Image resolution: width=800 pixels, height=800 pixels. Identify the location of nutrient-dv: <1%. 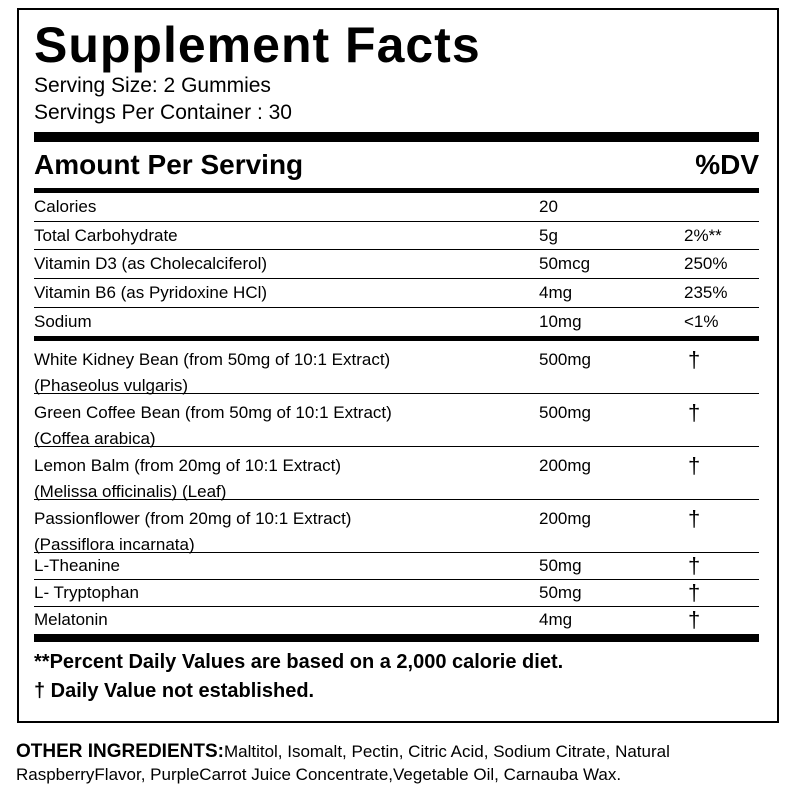
(701, 322).